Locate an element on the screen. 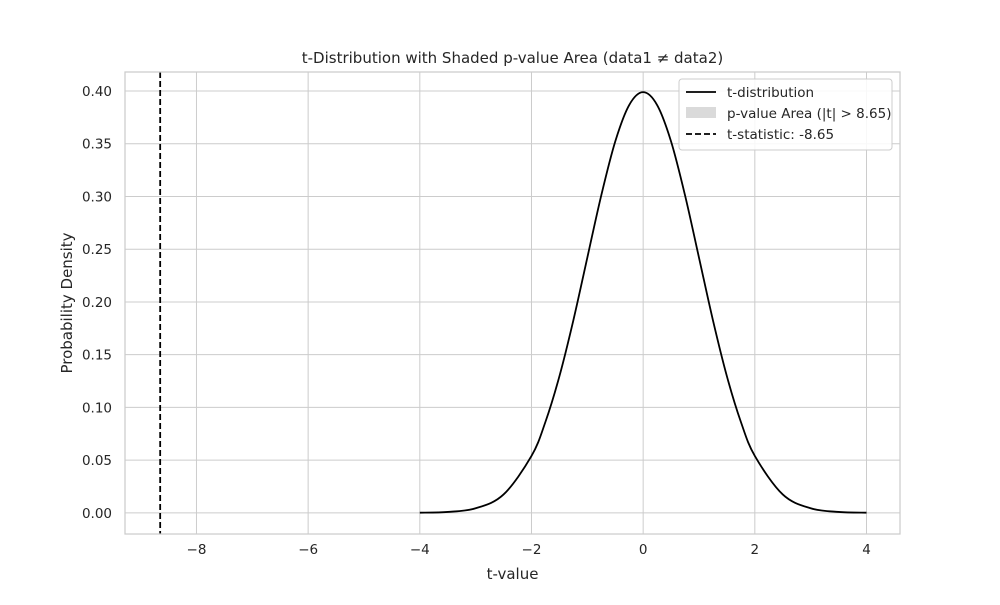 This screenshot has height=605, width=1000. x-axis-label: t-value is located at coordinates (513, 574).